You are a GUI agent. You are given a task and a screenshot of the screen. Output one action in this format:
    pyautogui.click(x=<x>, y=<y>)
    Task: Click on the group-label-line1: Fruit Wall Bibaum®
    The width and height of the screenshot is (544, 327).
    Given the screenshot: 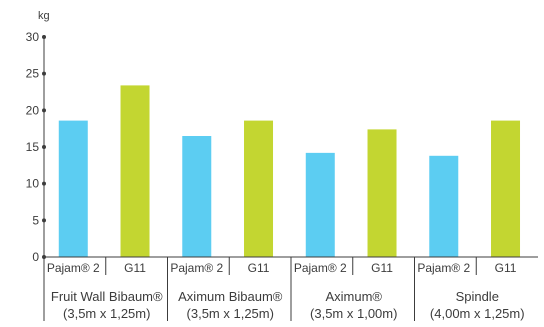 What is the action you would take?
    pyautogui.click(x=107, y=296)
    